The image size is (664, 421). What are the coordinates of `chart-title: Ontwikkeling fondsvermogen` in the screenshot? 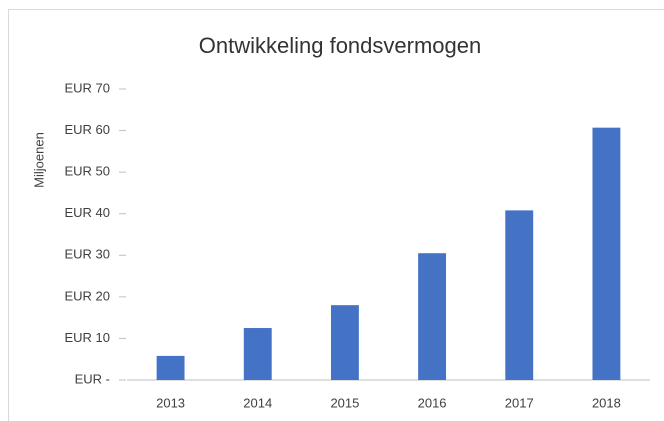 It's located at (340, 45).